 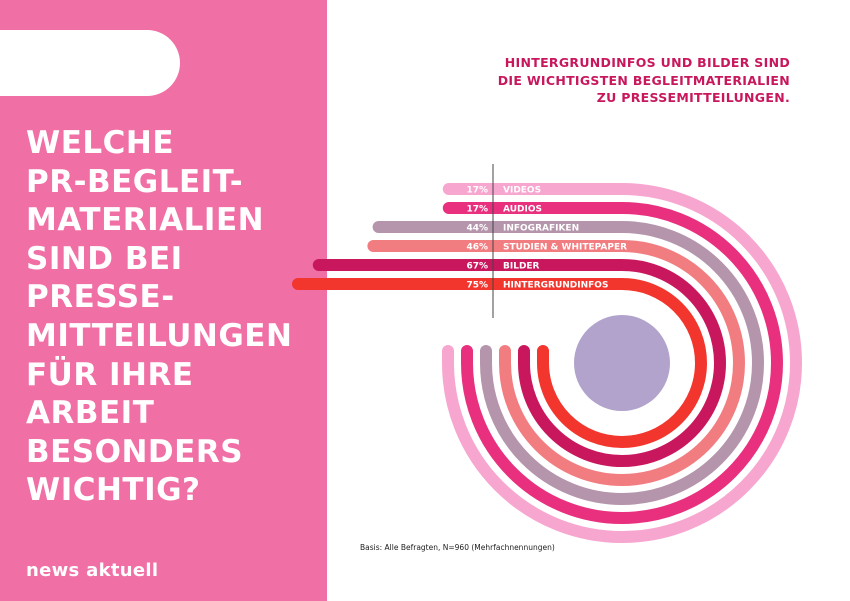 What do you see at coordinates (499, 363) in the screenshot?
I see `bar-hintergrundinfos` at bounding box center [499, 363].